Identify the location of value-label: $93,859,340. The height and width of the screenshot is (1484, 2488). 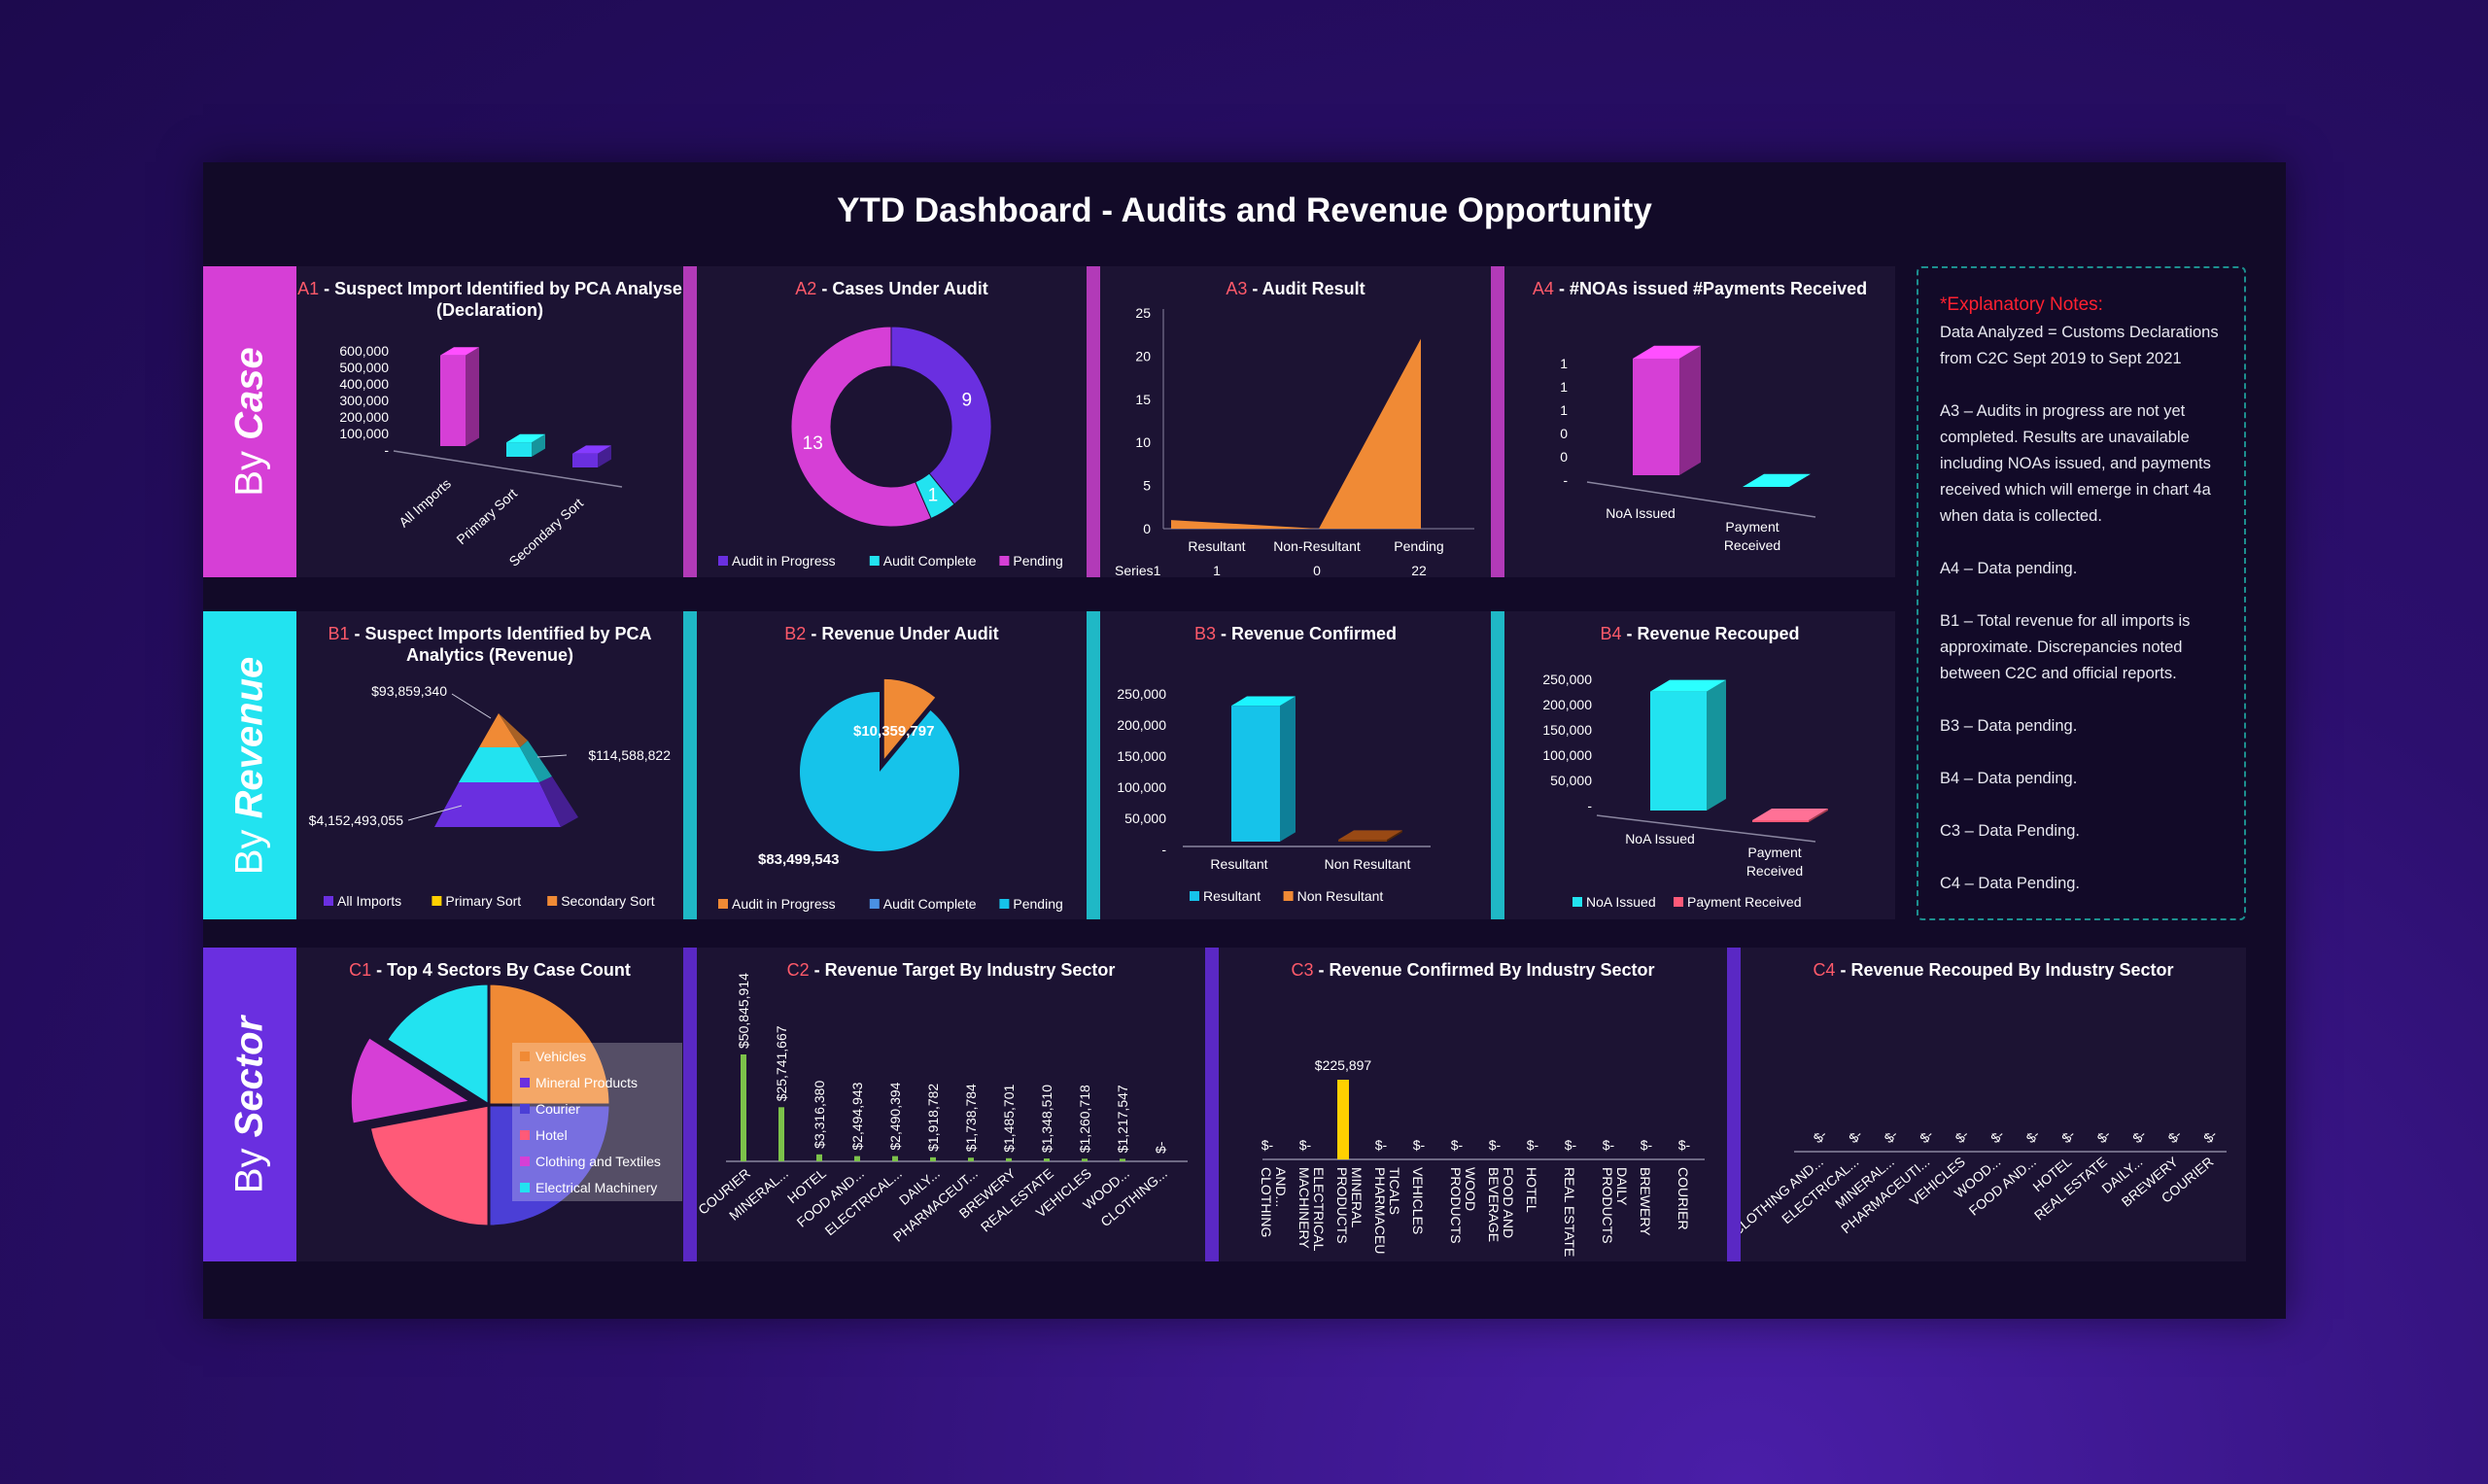
(409, 691).